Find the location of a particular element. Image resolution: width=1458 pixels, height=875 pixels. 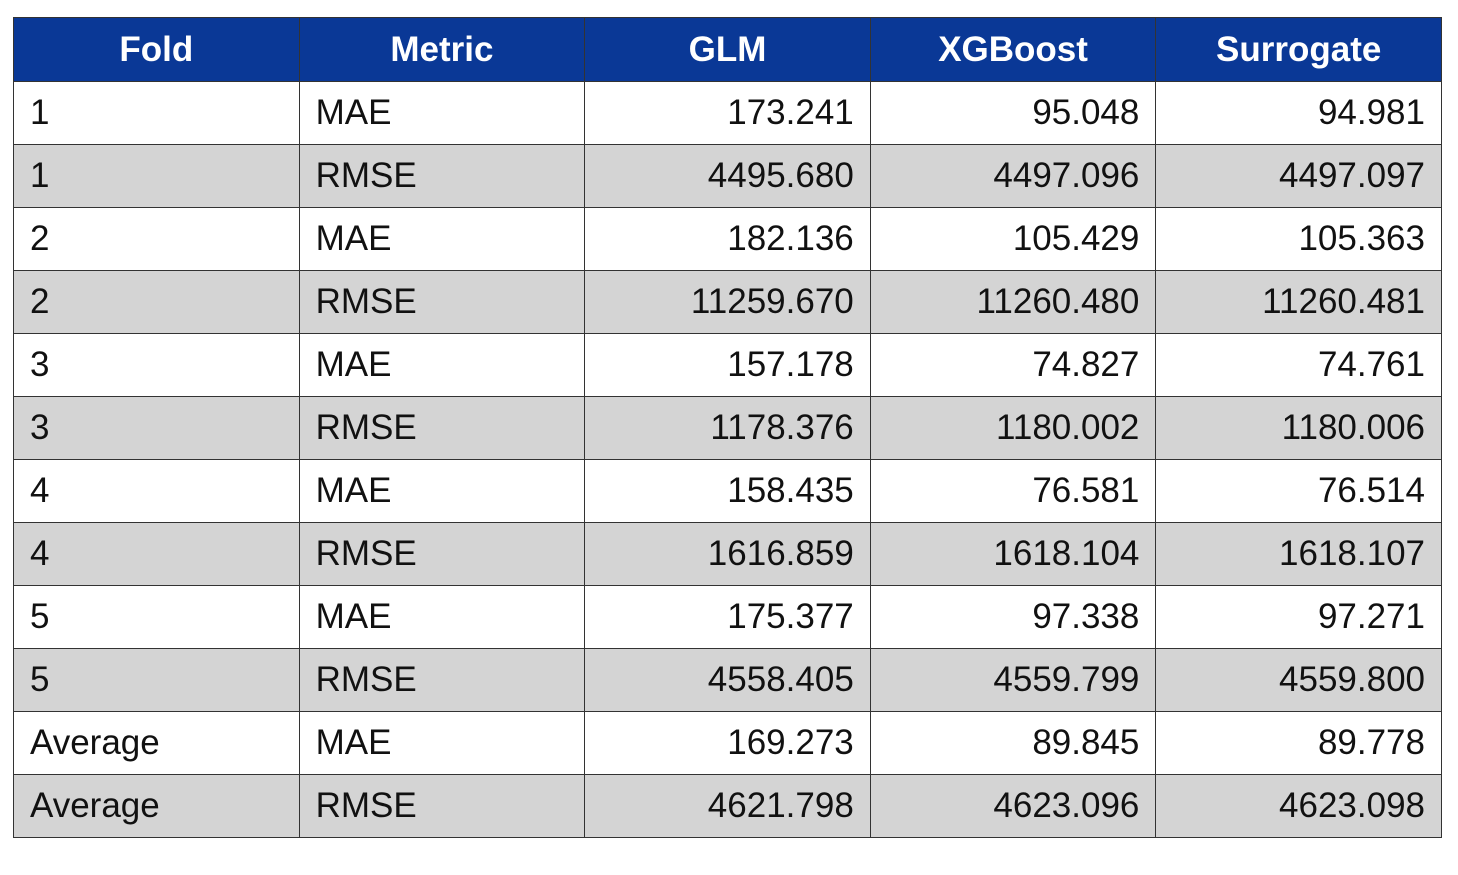

value-cell: 4495.680 is located at coordinates (727, 176).